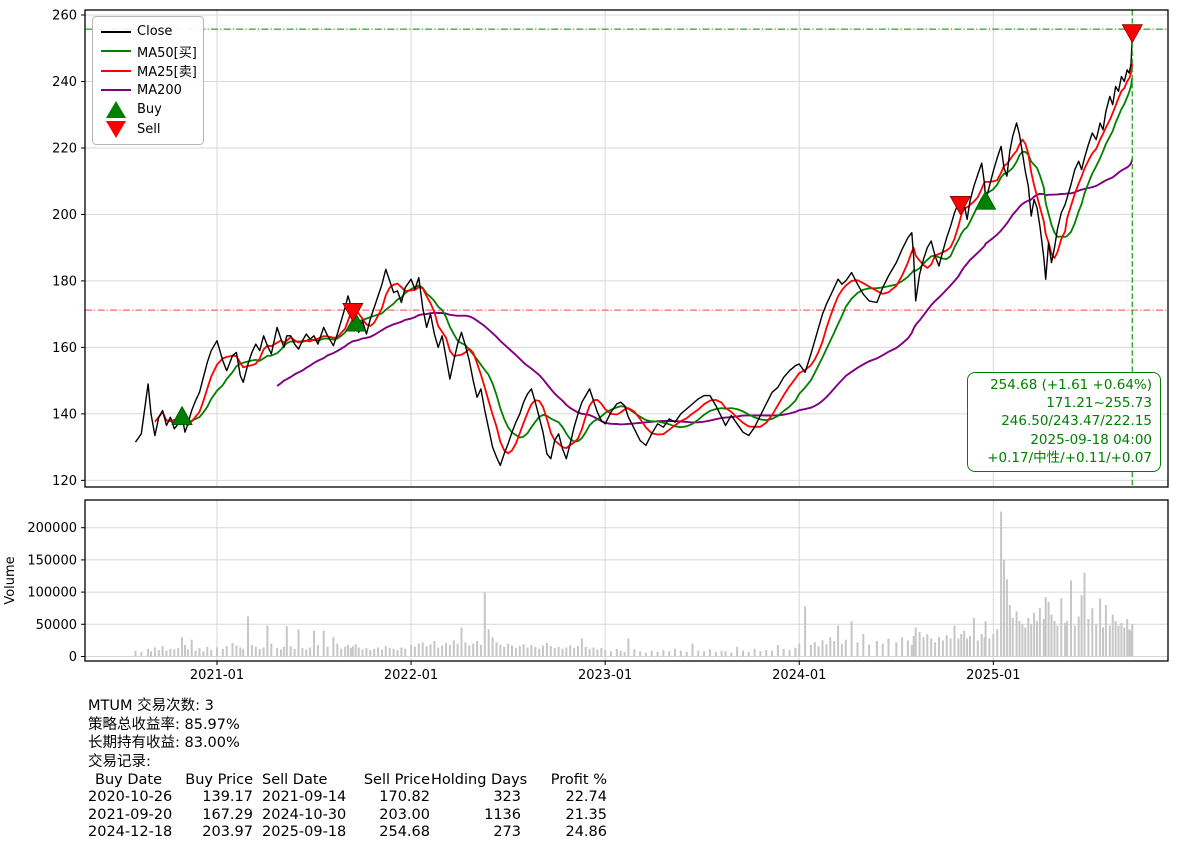 The width and height of the screenshot is (1181, 858). What do you see at coordinates (1076, 421) in the screenshot?
I see `annotation-ma-line: 246.50/243.47/222.15` at bounding box center [1076, 421].